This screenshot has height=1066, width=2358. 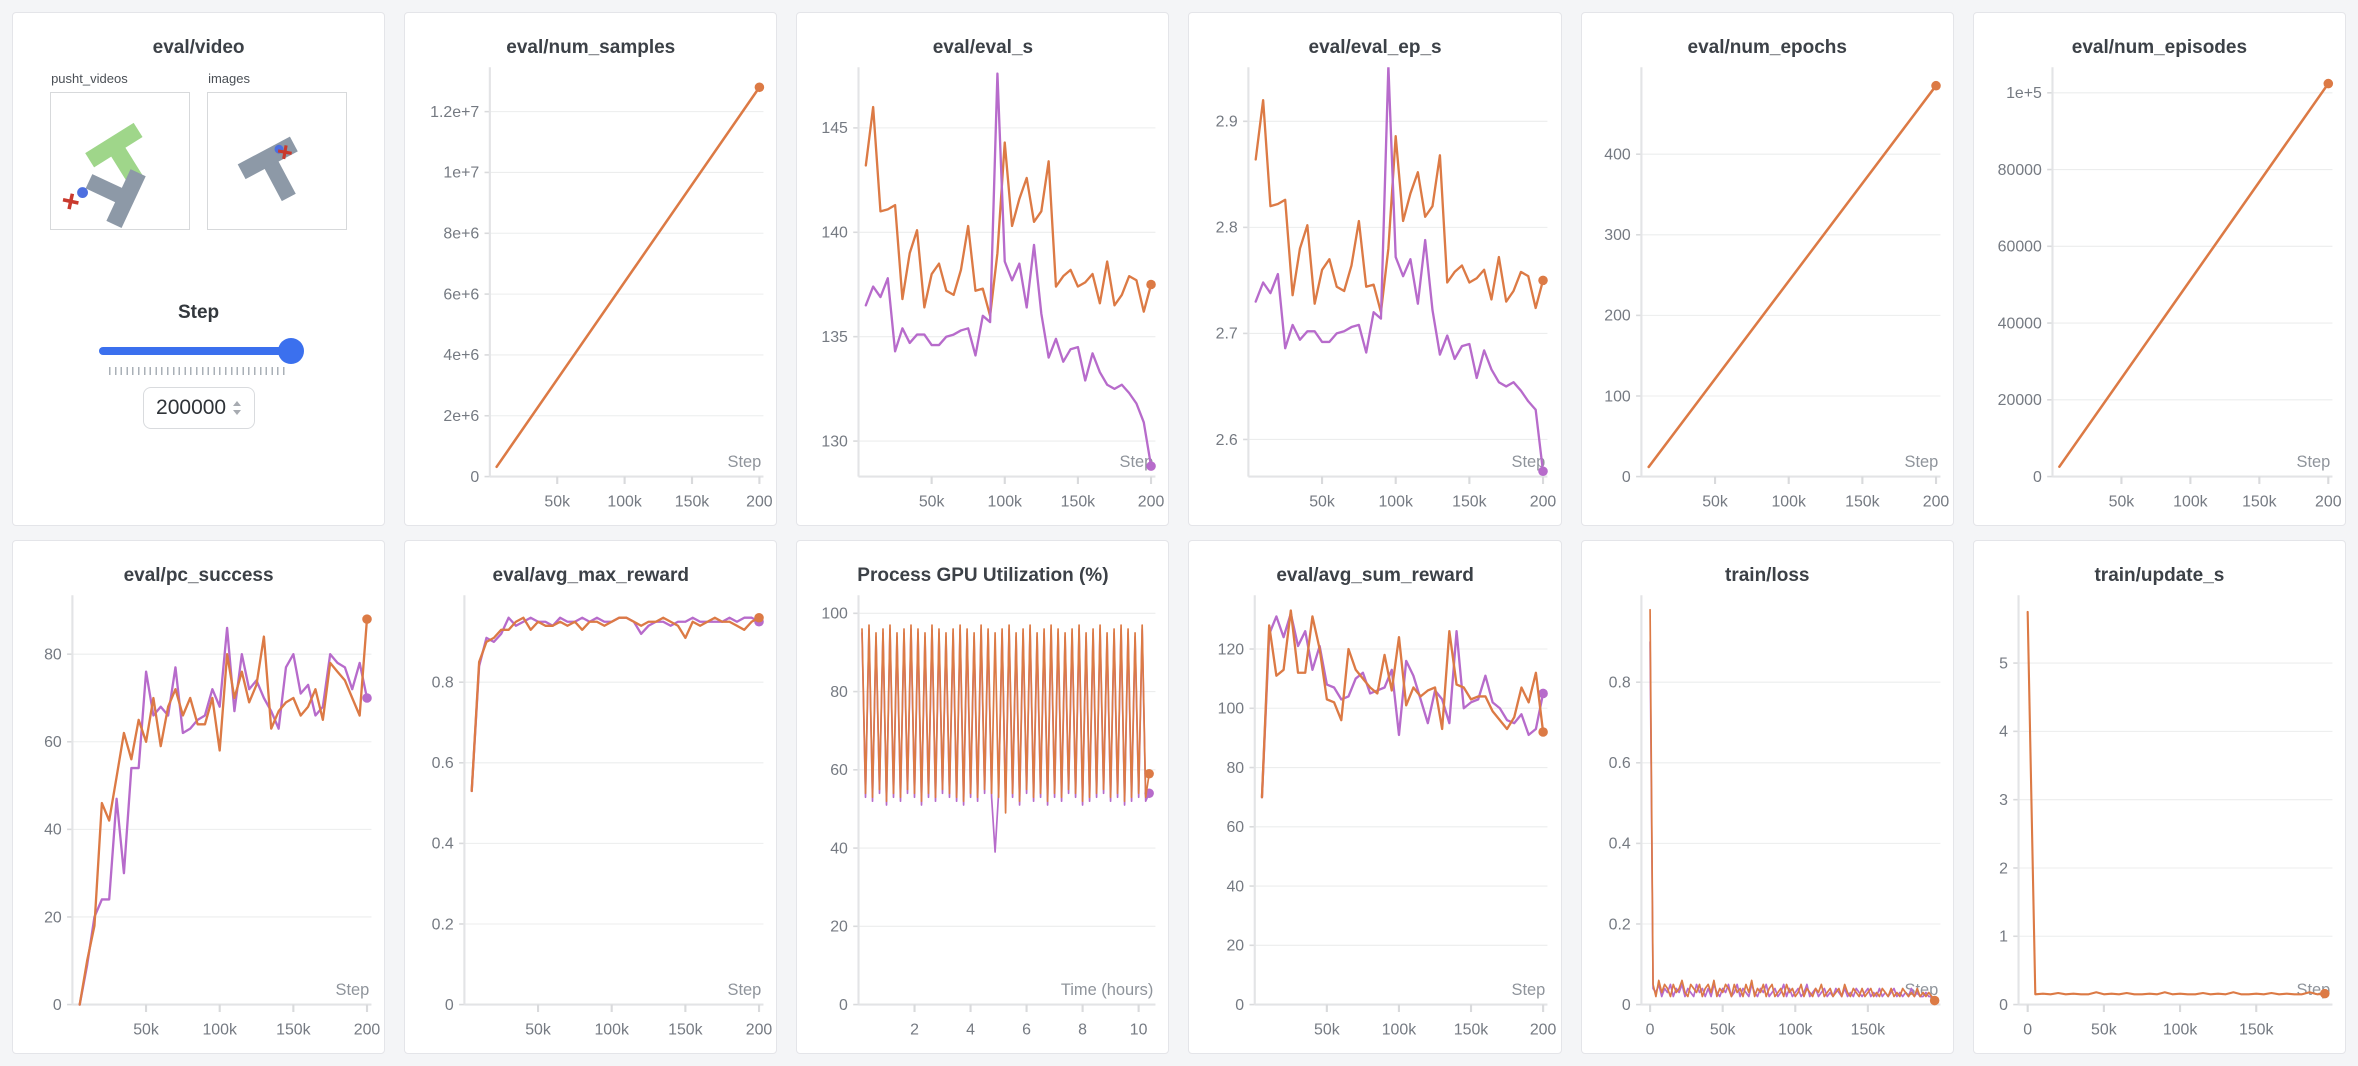 I want to click on step-slider, so click(x=201, y=351).